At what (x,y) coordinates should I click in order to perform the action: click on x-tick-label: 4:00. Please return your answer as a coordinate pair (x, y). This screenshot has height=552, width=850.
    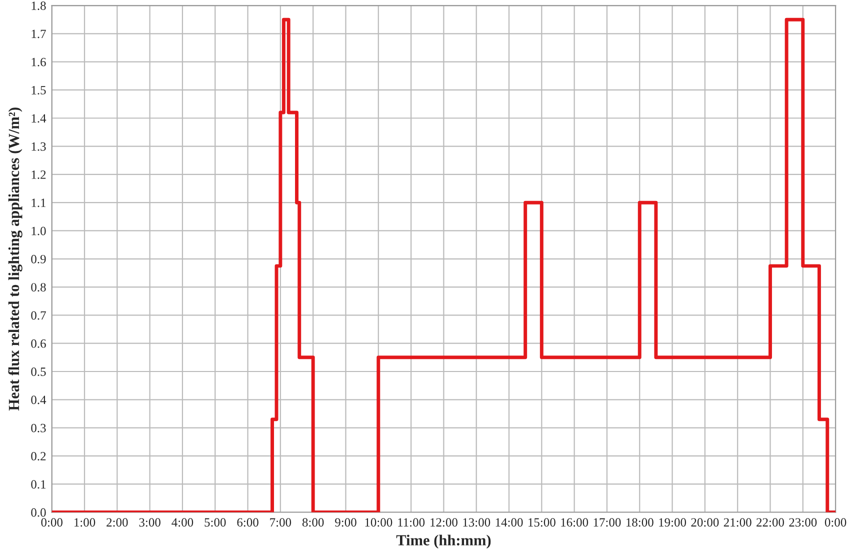
    Looking at the image, I should click on (183, 522).